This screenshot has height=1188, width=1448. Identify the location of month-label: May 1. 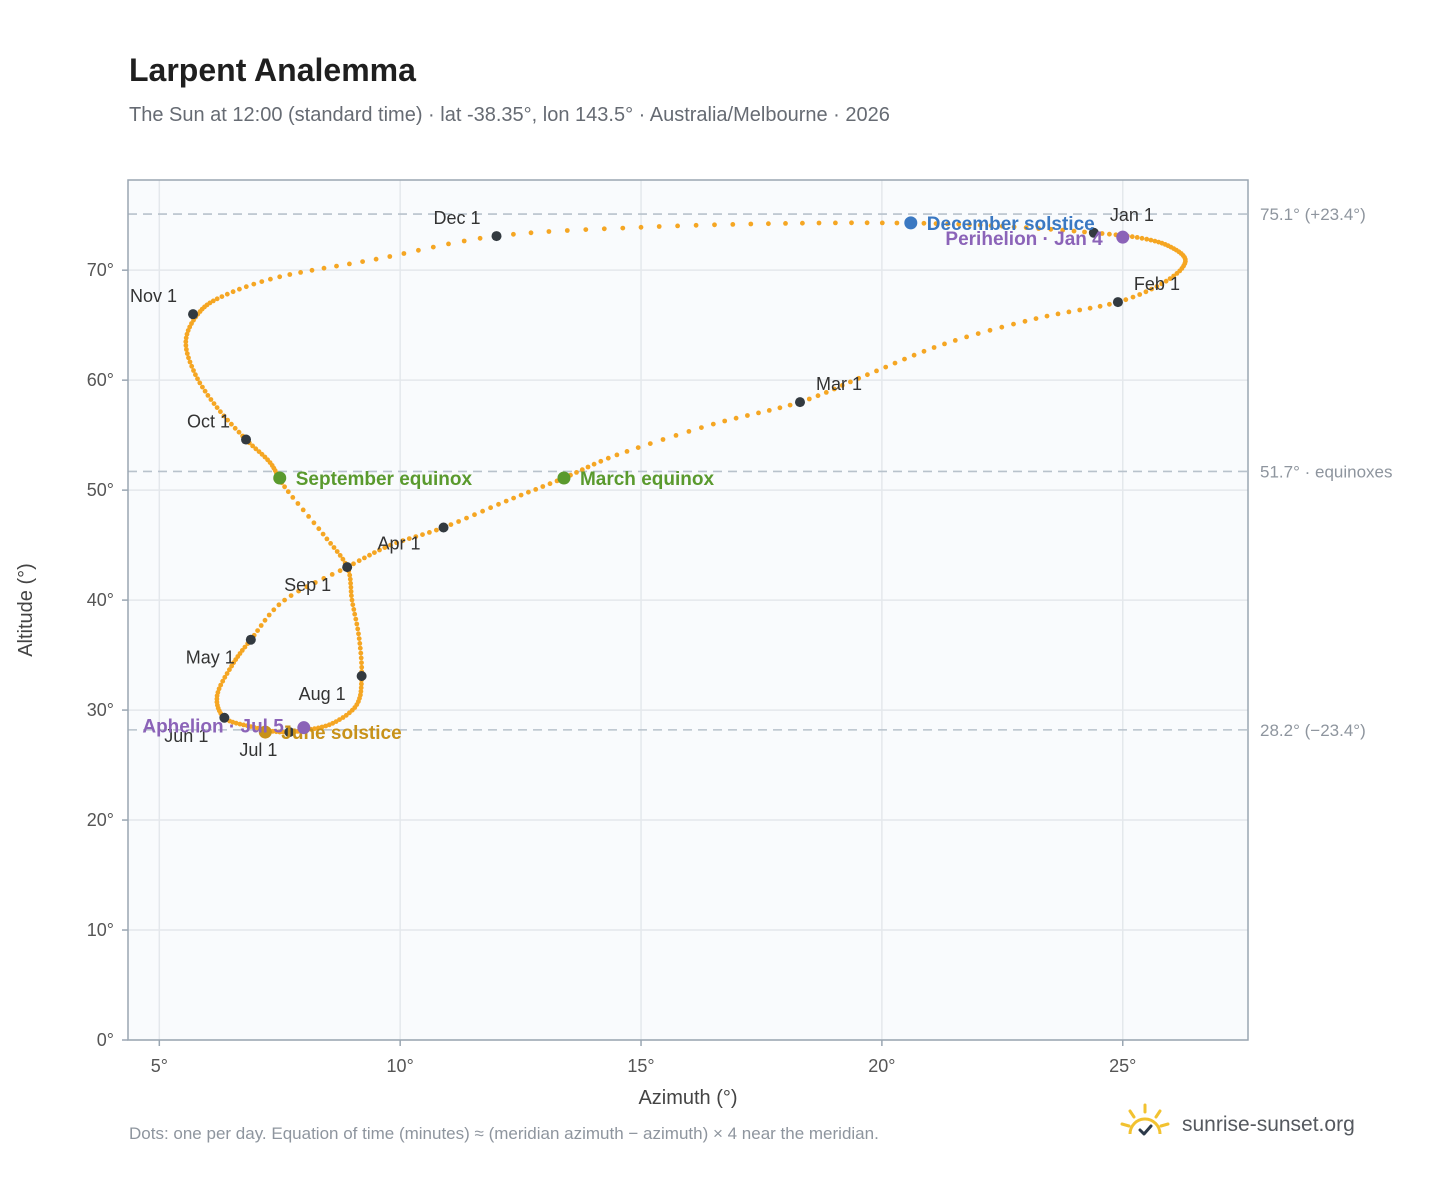
(210, 658).